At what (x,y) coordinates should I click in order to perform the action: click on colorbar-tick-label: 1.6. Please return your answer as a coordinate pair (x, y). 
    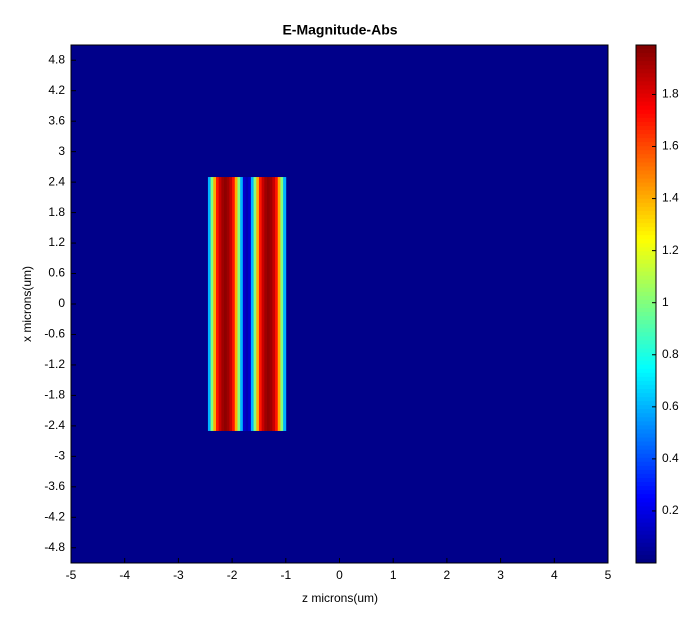
    Looking at the image, I should click on (670, 146).